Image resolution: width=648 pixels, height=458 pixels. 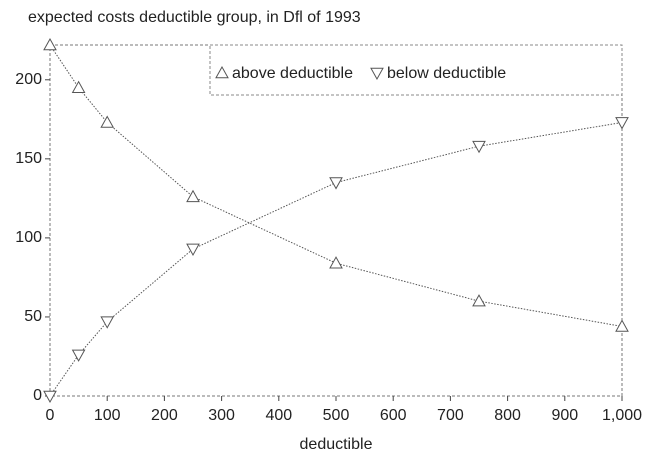 I want to click on y-tick-label: 0, so click(x=37, y=395).